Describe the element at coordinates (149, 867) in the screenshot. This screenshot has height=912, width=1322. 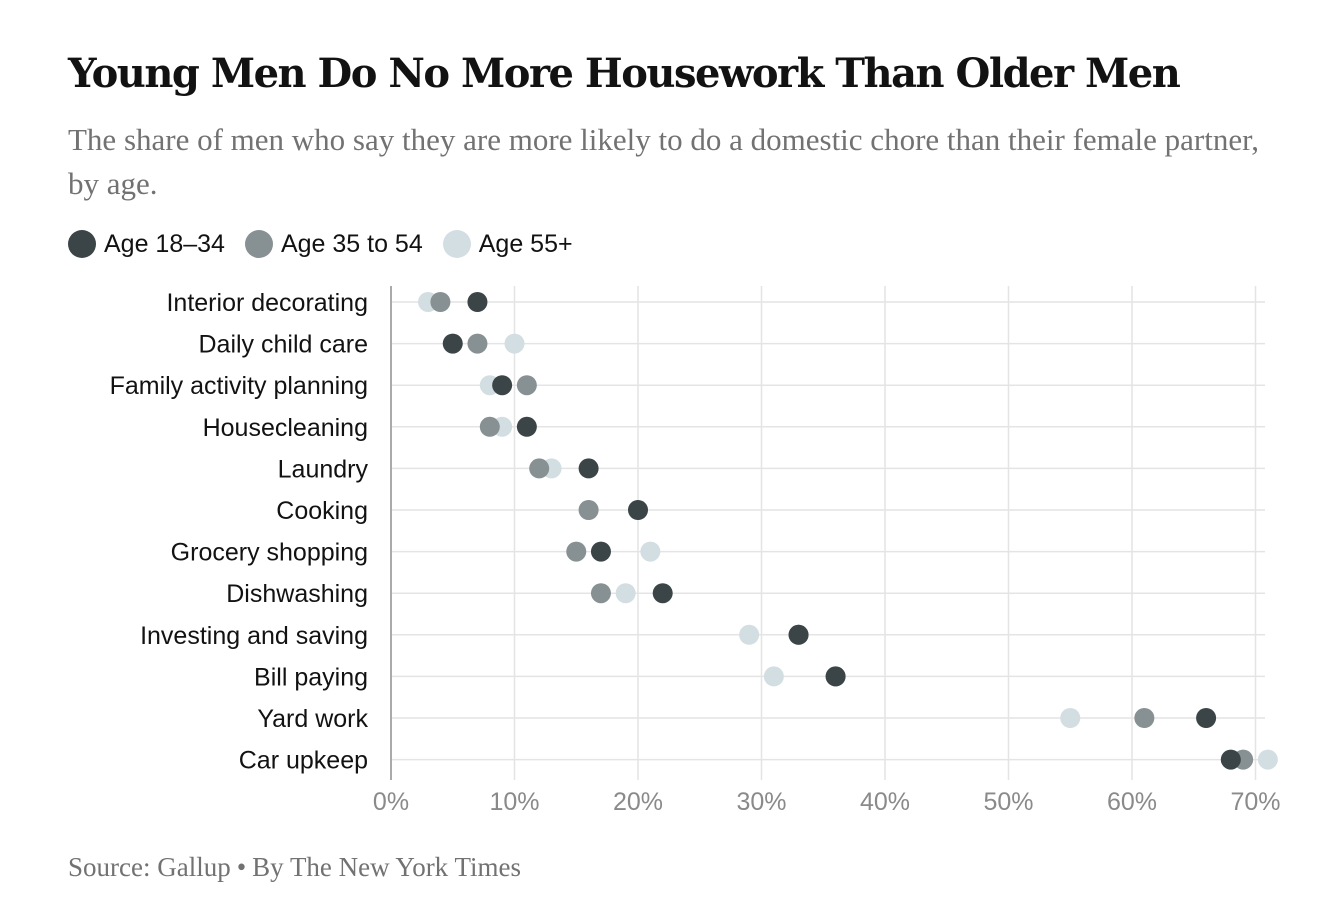
I see `source-text: Source: Gallup` at that location.